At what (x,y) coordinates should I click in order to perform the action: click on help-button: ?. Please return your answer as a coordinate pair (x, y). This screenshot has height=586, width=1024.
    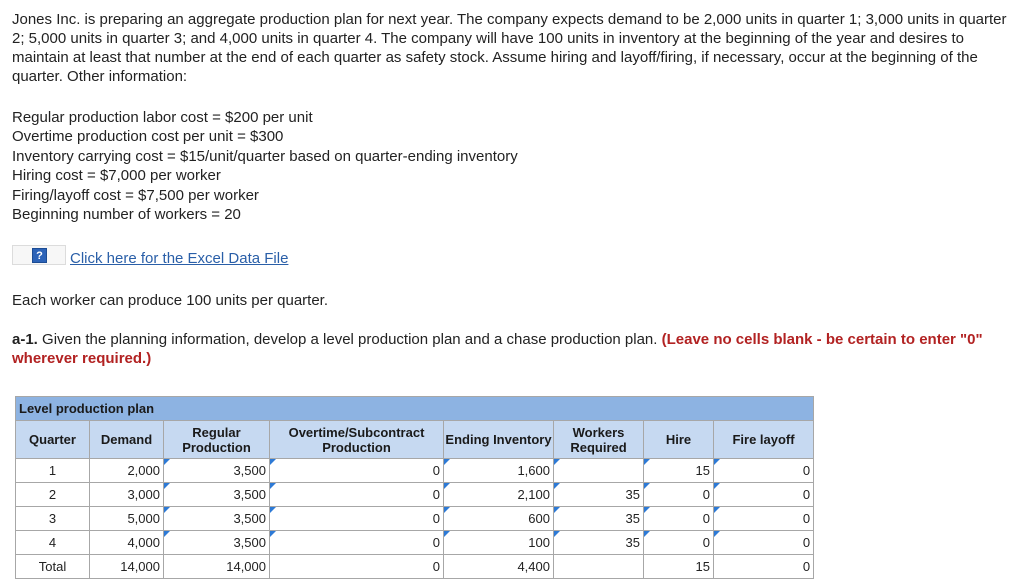
    Looking at the image, I should click on (39, 255).